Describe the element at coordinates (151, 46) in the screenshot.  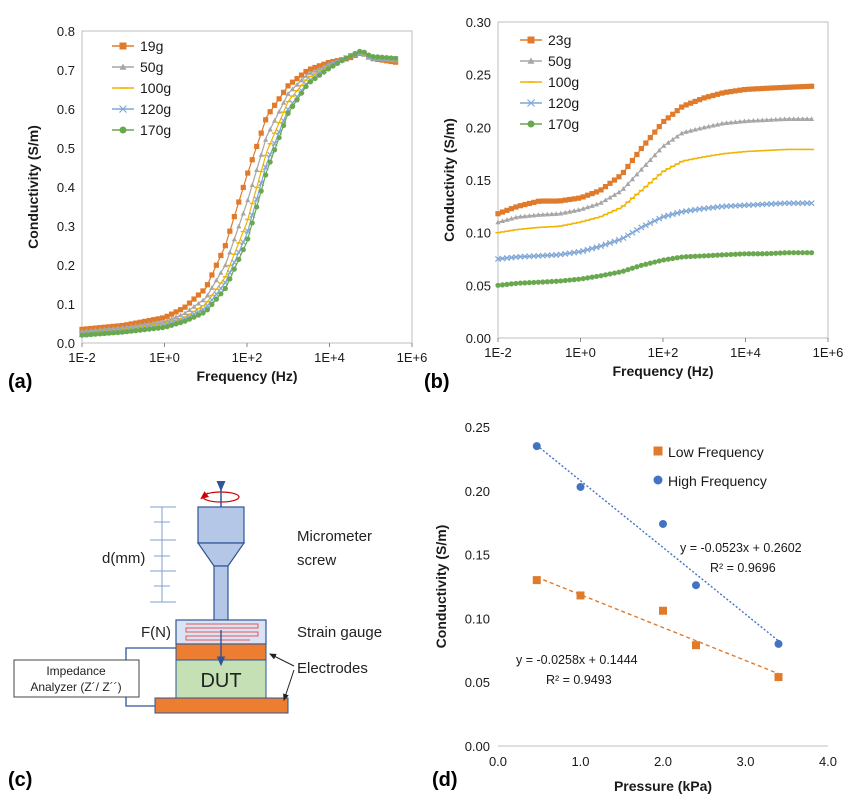
I see `legend-label: 19g` at that location.